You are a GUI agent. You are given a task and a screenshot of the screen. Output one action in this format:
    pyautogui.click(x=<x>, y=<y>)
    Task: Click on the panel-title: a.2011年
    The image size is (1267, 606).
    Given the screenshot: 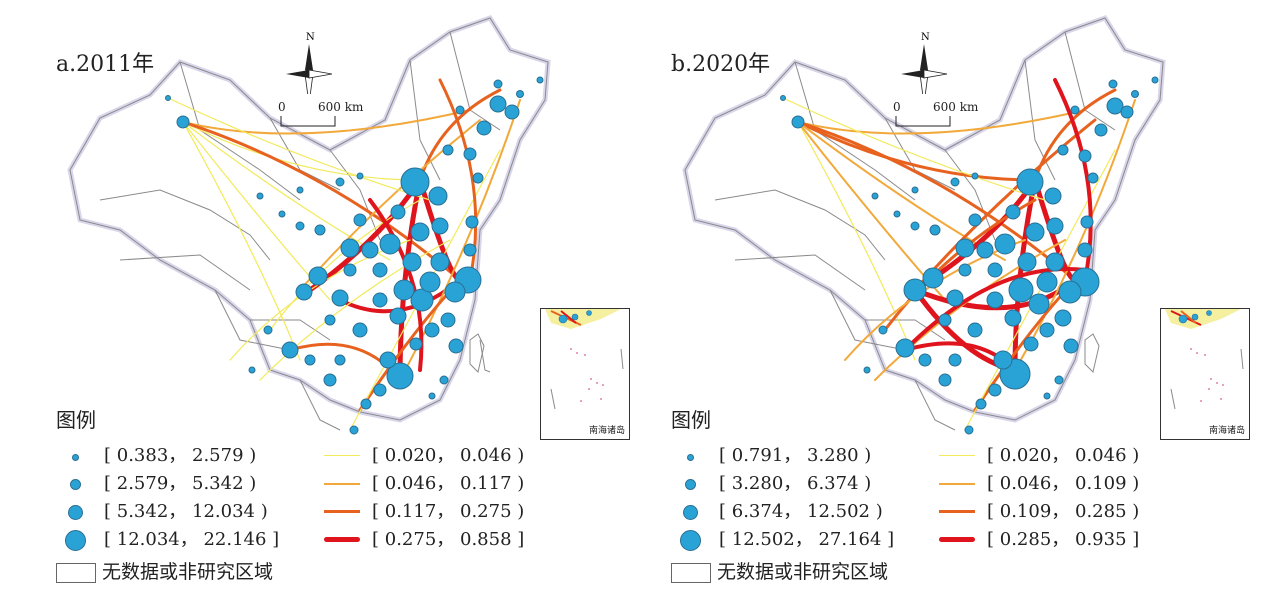 What is the action you would take?
    pyautogui.click(x=105, y=64)
    